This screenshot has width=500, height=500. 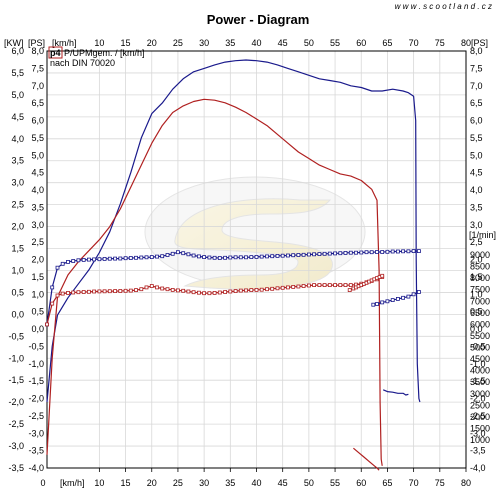 I want to click on y-ps-right-tick-label: 3,5, so click(x=476, y=207).